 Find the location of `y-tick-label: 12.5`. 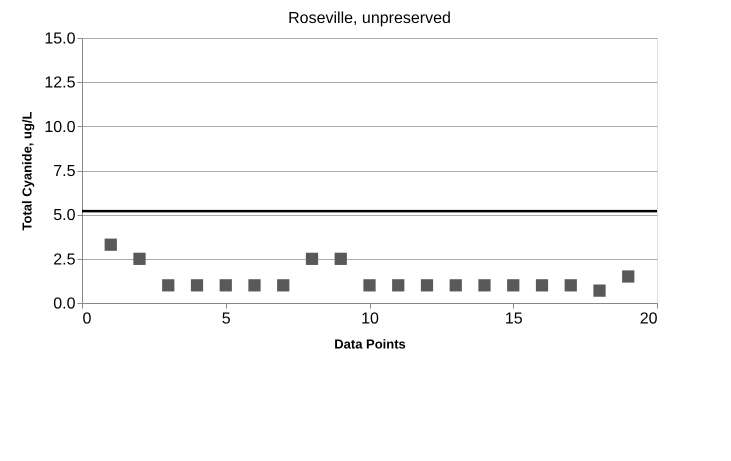

y-tick-label: 12.5 is located at coordinates (60, 83).